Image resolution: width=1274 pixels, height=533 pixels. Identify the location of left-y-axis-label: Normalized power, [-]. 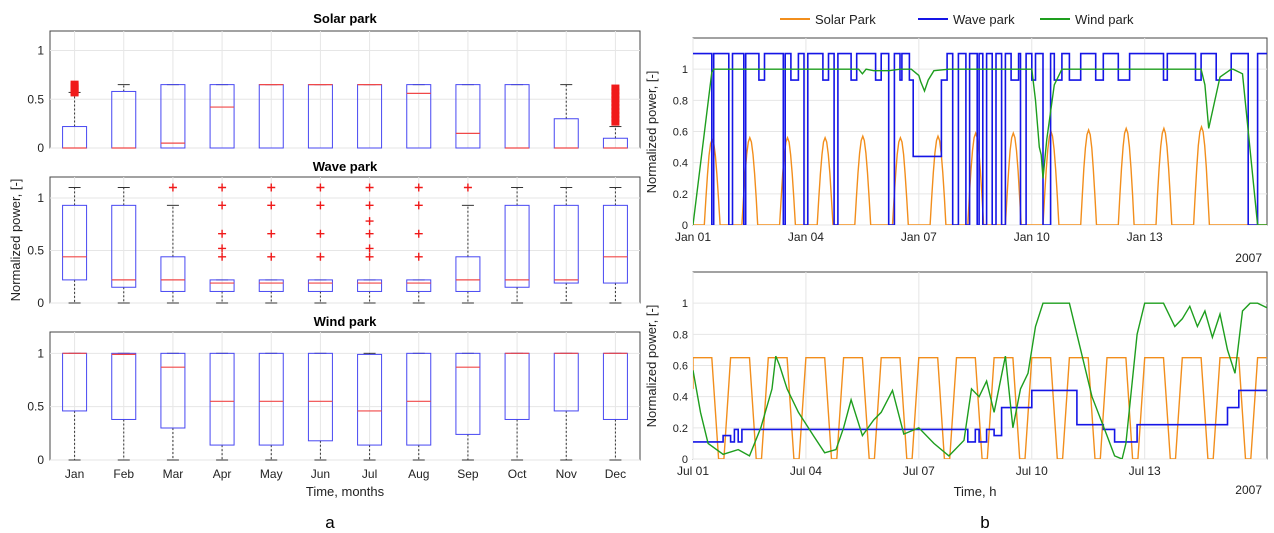
(15, 240).